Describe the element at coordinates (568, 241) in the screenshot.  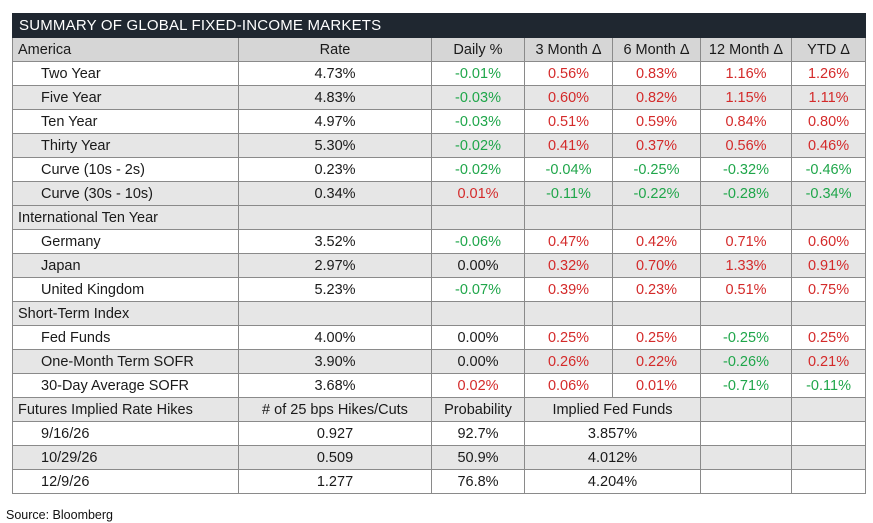
I see `three-month-cell: 0.47%` at that location.